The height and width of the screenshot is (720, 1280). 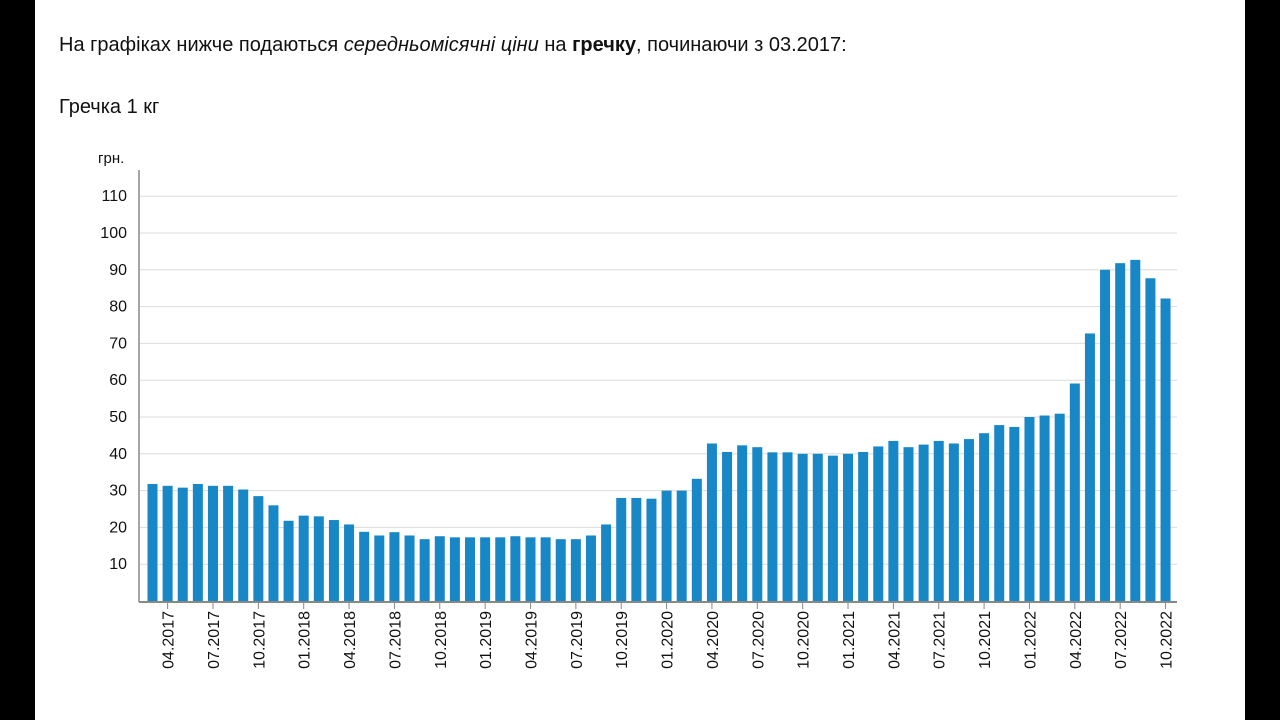 I want to click on x-tick-label: 04.2017, so click(x=169, y=640).